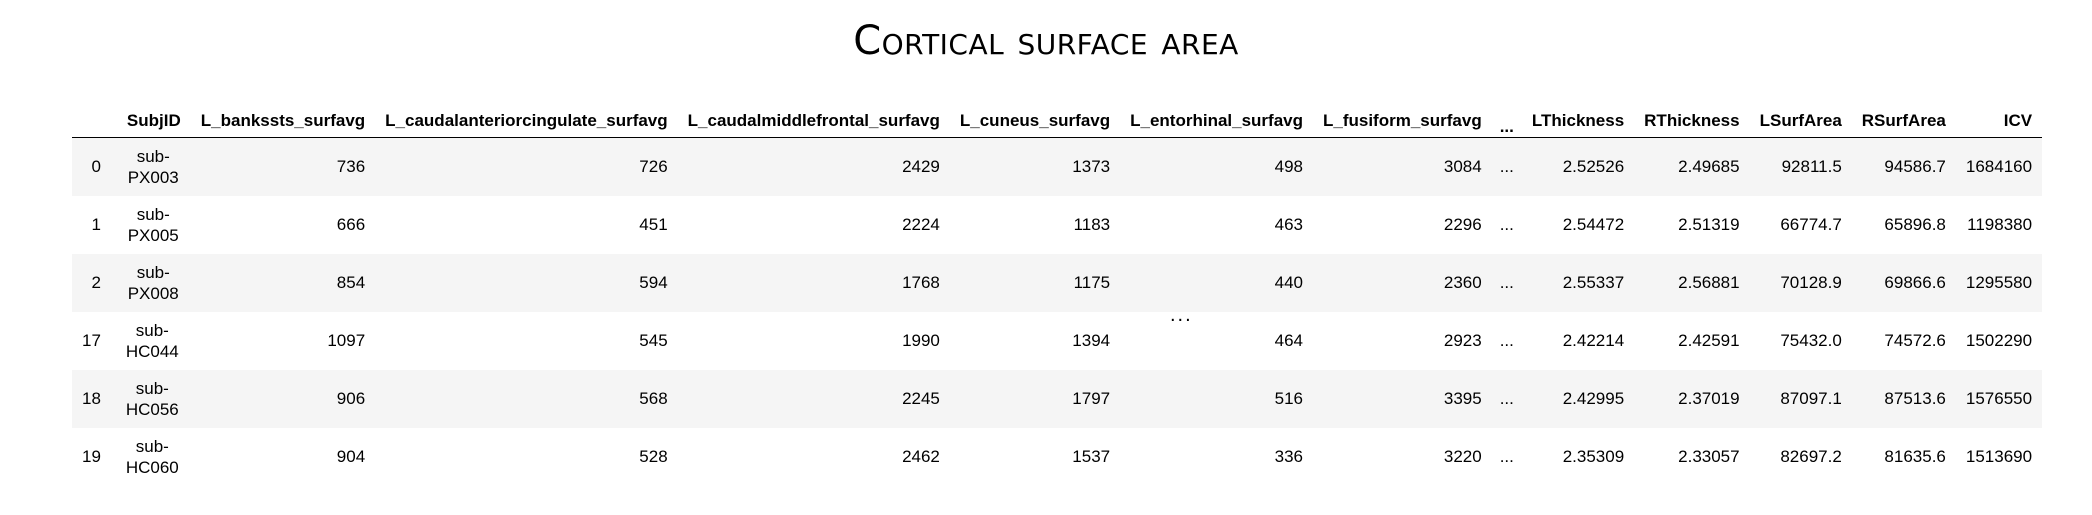 Image resolution: width=2092 pixels, height=515 pixels. I want to click on table-cell: 1768, so click(813, 283).